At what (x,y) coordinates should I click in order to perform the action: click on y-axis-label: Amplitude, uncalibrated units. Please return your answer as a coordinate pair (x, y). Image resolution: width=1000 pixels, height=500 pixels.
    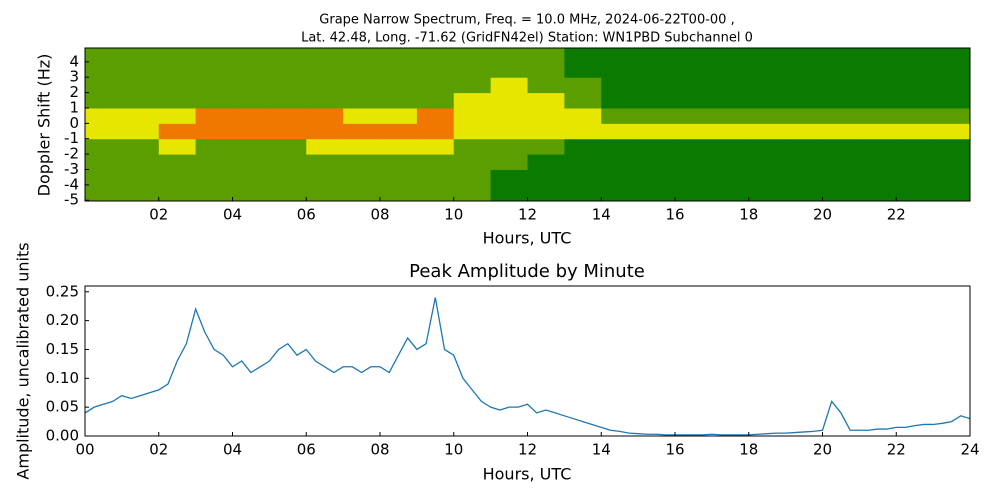
    Looking at the image, I should click on (23, 360).